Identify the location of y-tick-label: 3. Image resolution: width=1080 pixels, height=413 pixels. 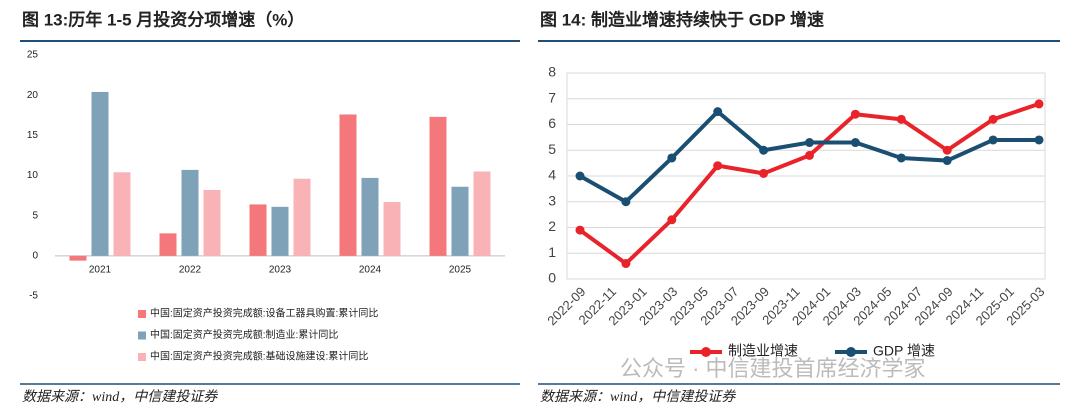
(552, 200).